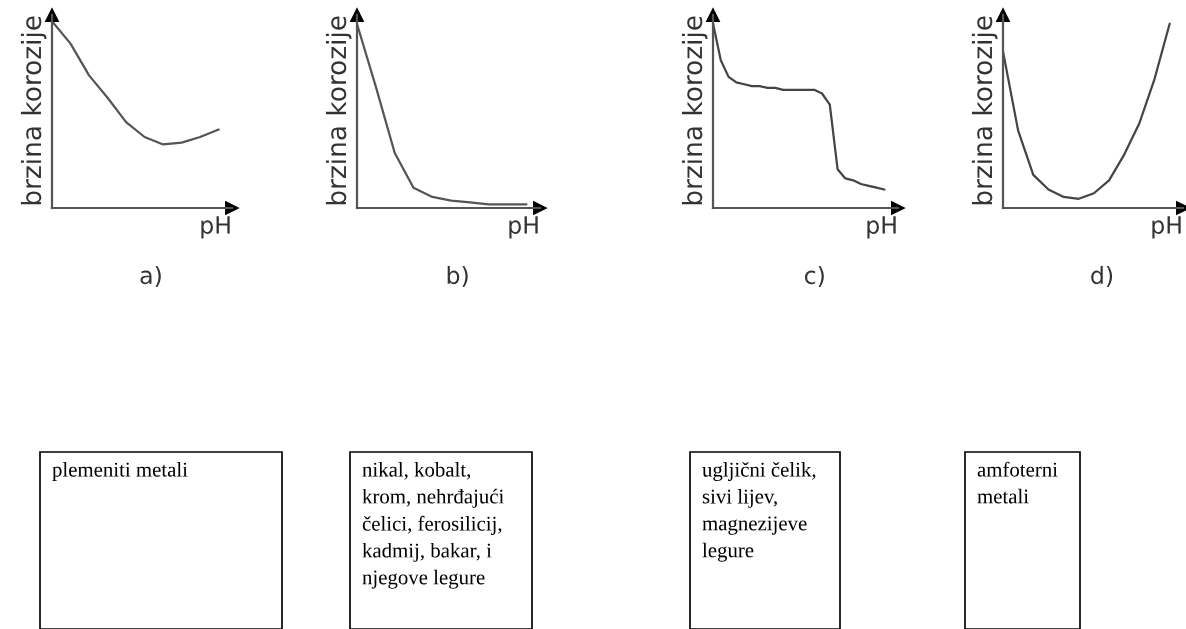 The width and height of the screenshot is (1186, 629). Describe the element at coordinates (120, 471) in the screenshot. I see `text: plemeniti metali` at that location.